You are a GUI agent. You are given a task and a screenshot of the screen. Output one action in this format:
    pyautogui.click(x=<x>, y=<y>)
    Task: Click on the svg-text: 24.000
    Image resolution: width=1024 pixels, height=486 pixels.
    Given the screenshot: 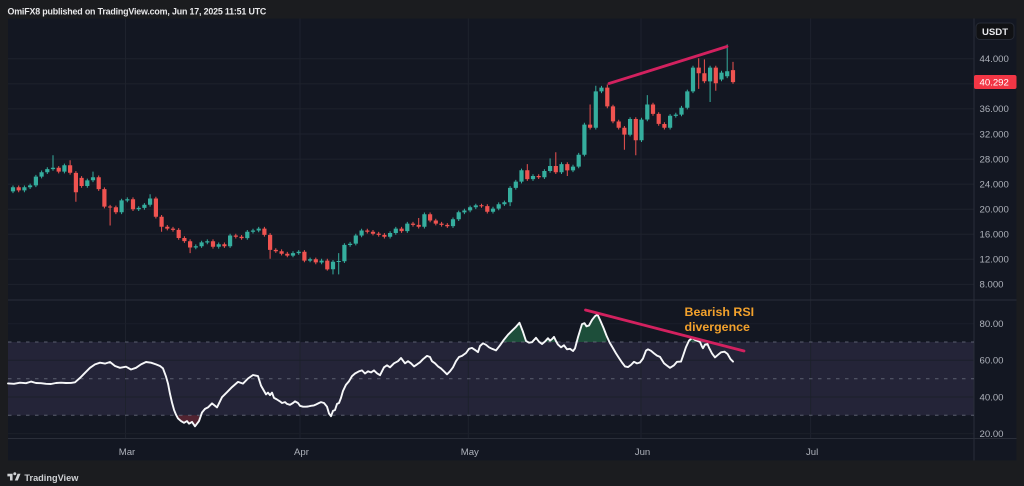 What is the action you would take?
    pyautogui.click(x=994, y=184)
    